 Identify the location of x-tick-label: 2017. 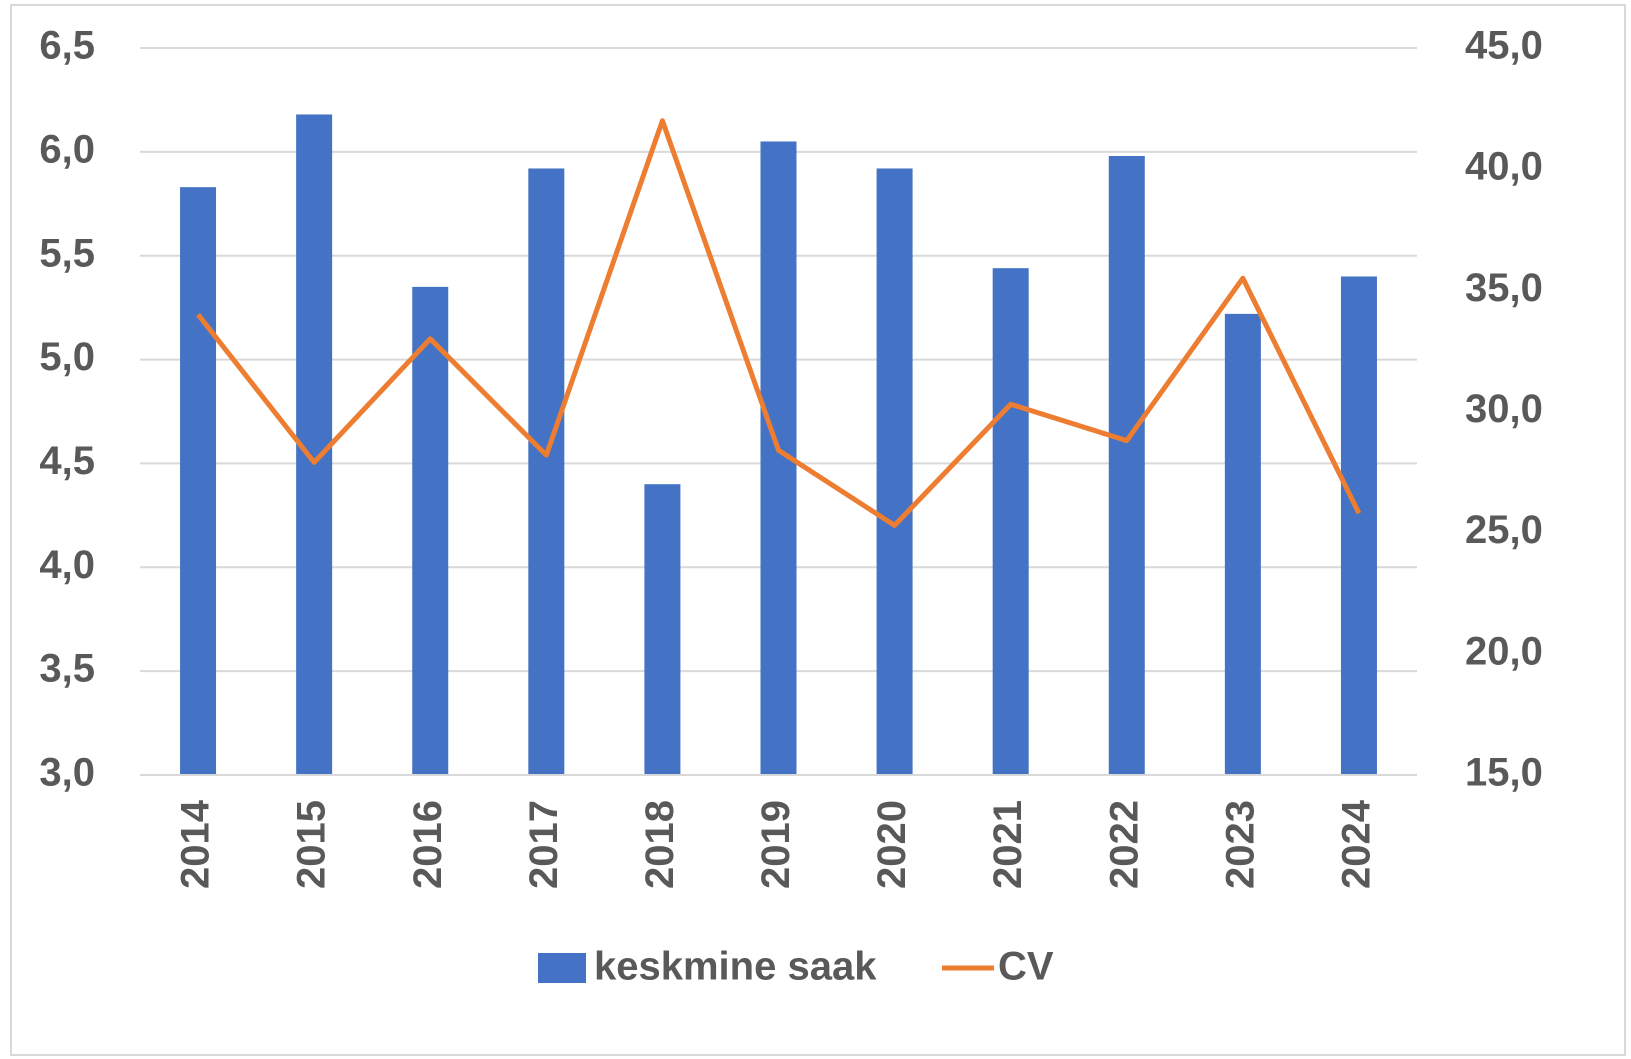
(544, 844).